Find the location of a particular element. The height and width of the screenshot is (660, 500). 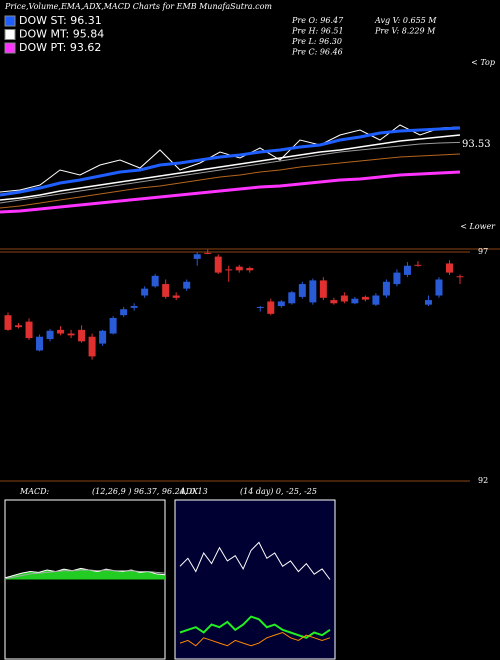

y-tick-label: 97 is located at coordinates (483, 251).